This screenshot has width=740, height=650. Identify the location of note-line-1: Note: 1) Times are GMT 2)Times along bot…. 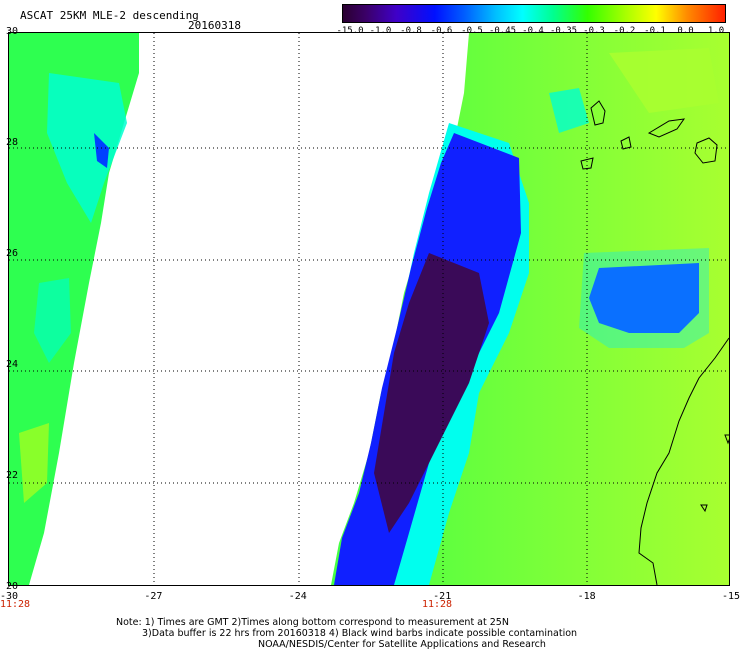
(312, 622).